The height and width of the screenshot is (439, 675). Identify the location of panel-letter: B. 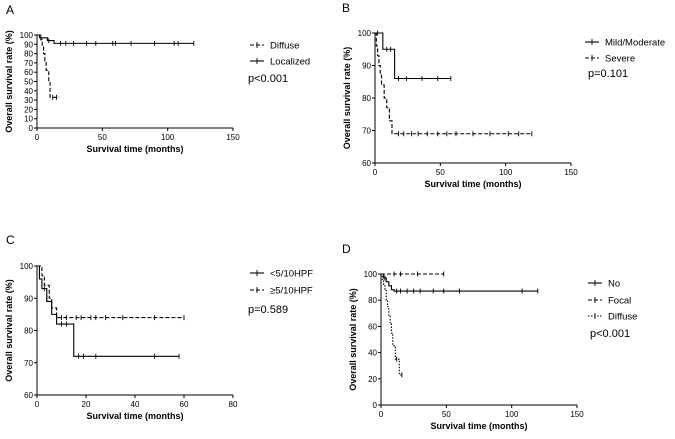
(346, 8).